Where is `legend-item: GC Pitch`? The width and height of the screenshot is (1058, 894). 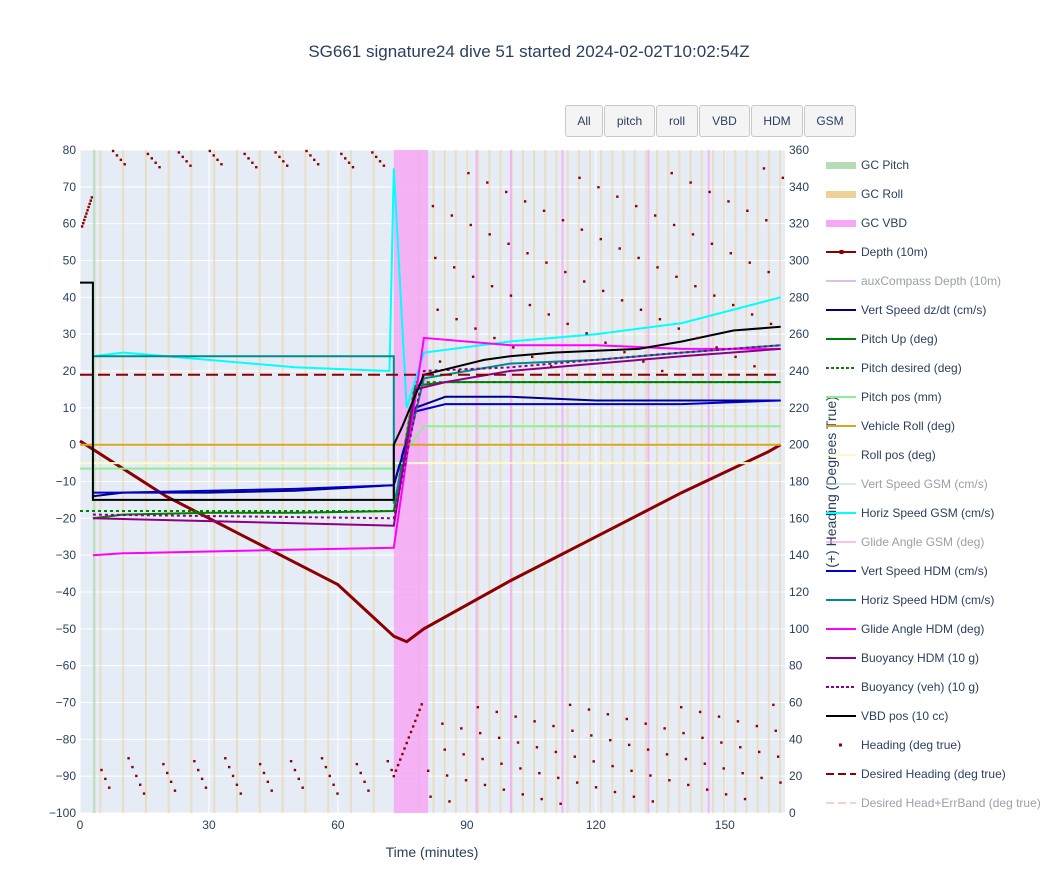
legend-item: GC Pitch is located at coordinates (867, 165).